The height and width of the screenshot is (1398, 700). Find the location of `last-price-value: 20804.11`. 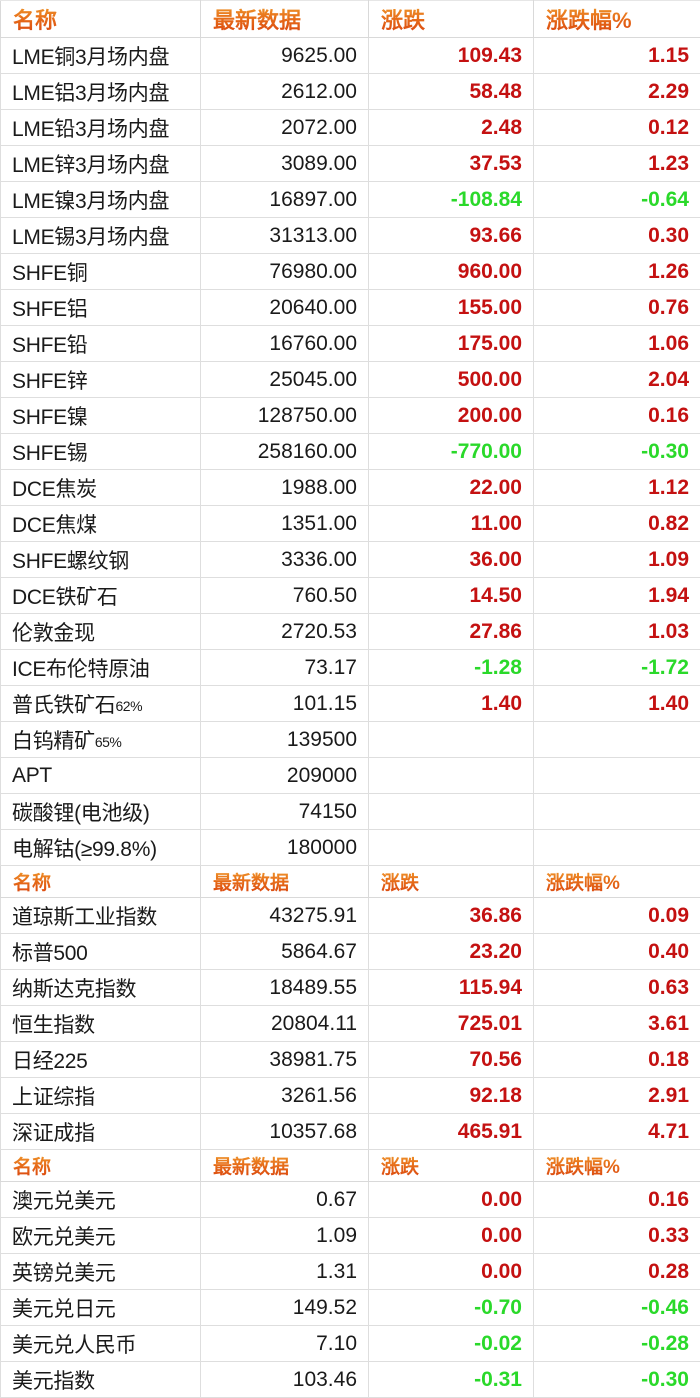

last-price-value: 20804.11 is located at coordinates (285, 1024).